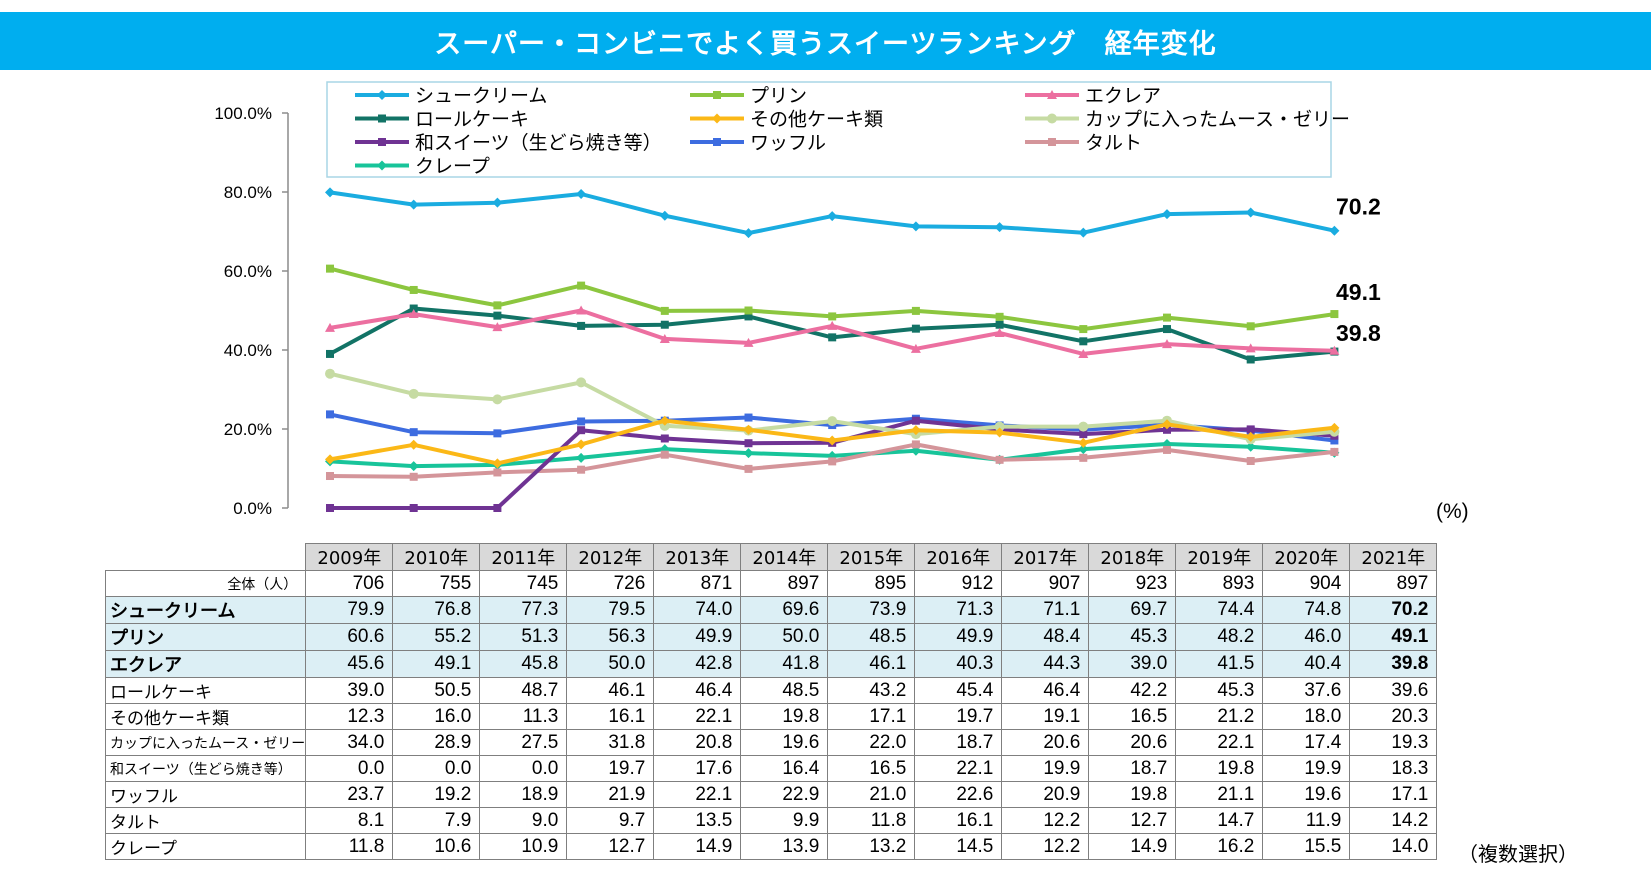  Describe the element at coordinates (1306, 820) in the screenshot. I see `table-cell: 11.9` at that location.